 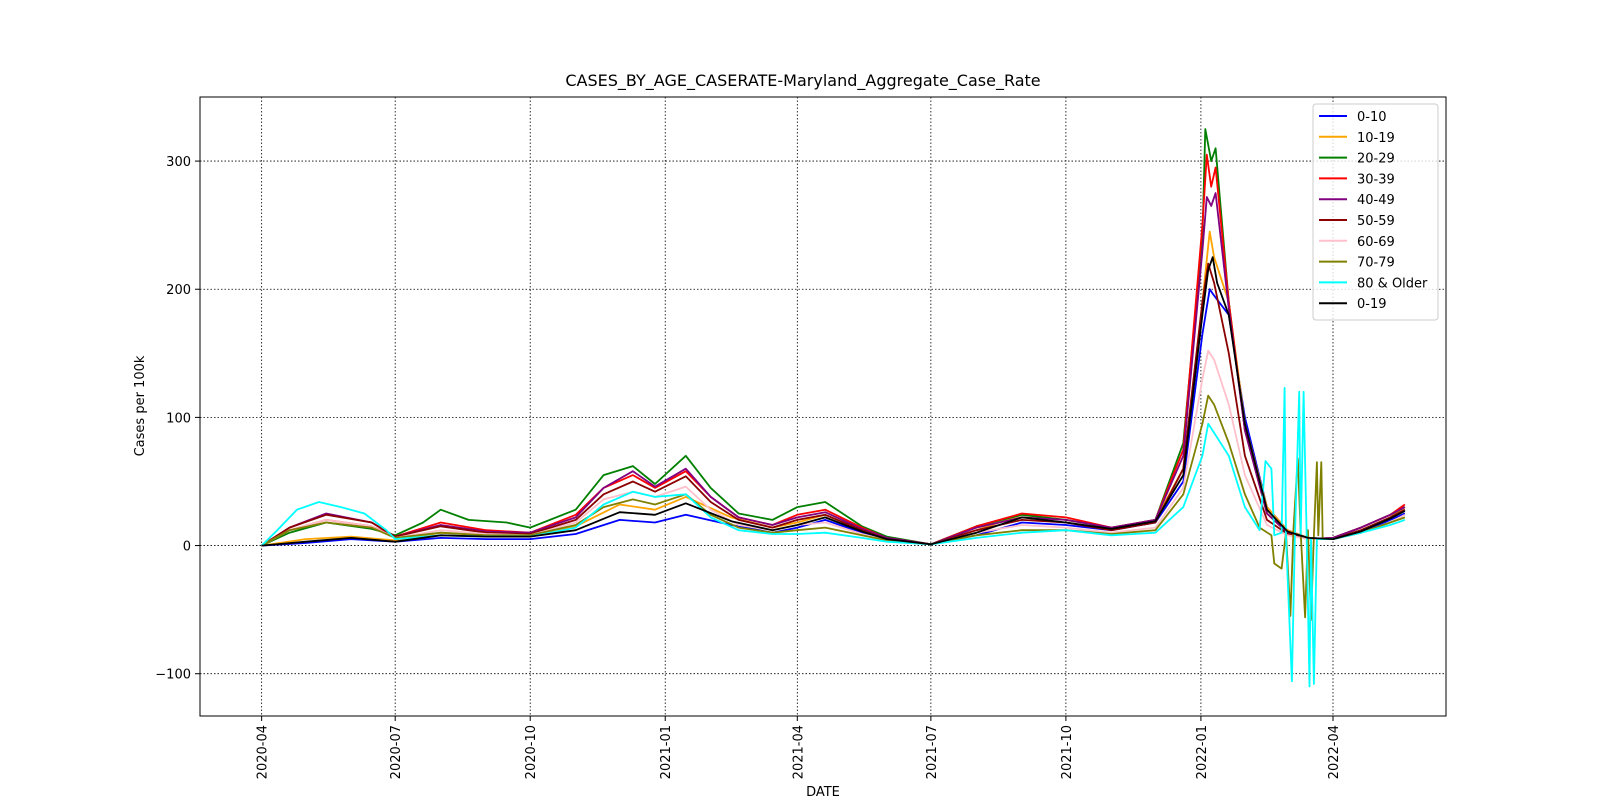 What do you see at coordinates (187, 547) in the screenshot?
I see `y-tick-label: 0` at bounding box center [187, 547].